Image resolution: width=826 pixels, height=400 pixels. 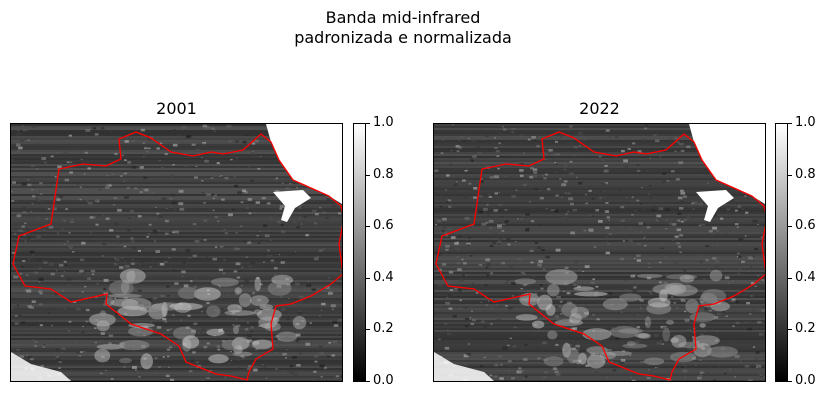 What do you see at coordinates (781, 252) in the screenshot?
I see `colorbar-2022` at bounding box center [781, 252].